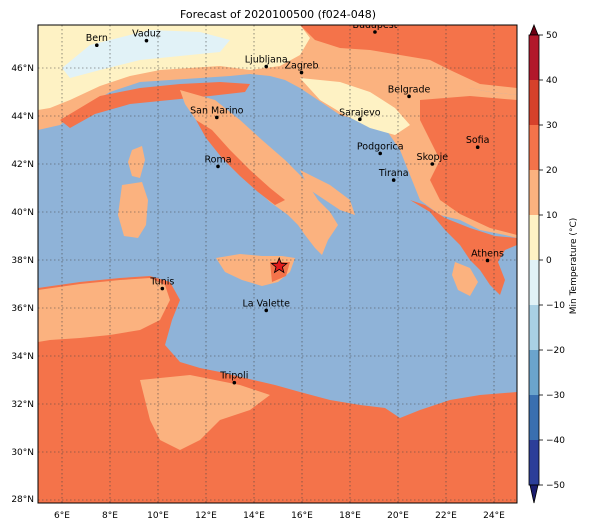  Describe the element at coordinates (555, 486) in the screenshot. I see `colorbar-tick-label: −50` at that location.